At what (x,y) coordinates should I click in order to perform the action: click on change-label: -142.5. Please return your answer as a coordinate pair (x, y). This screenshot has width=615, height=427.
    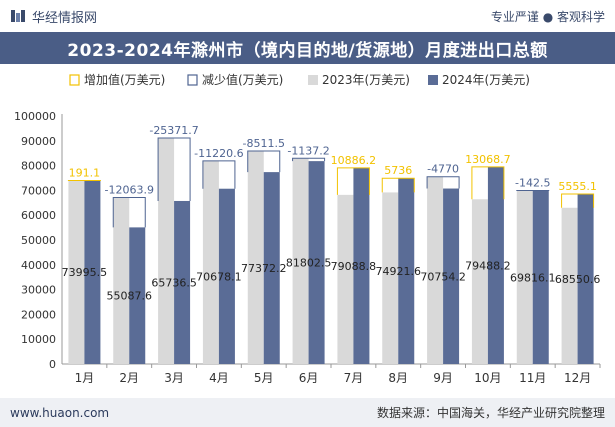
    Looking at the image, I should click on (532, 183).